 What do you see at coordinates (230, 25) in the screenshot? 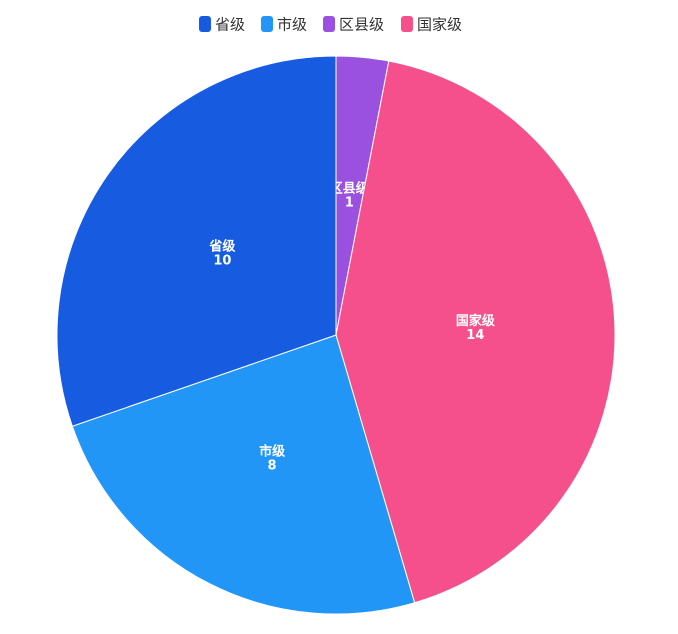
I see `legend-label: 省级` at bounding box center [230, 25].